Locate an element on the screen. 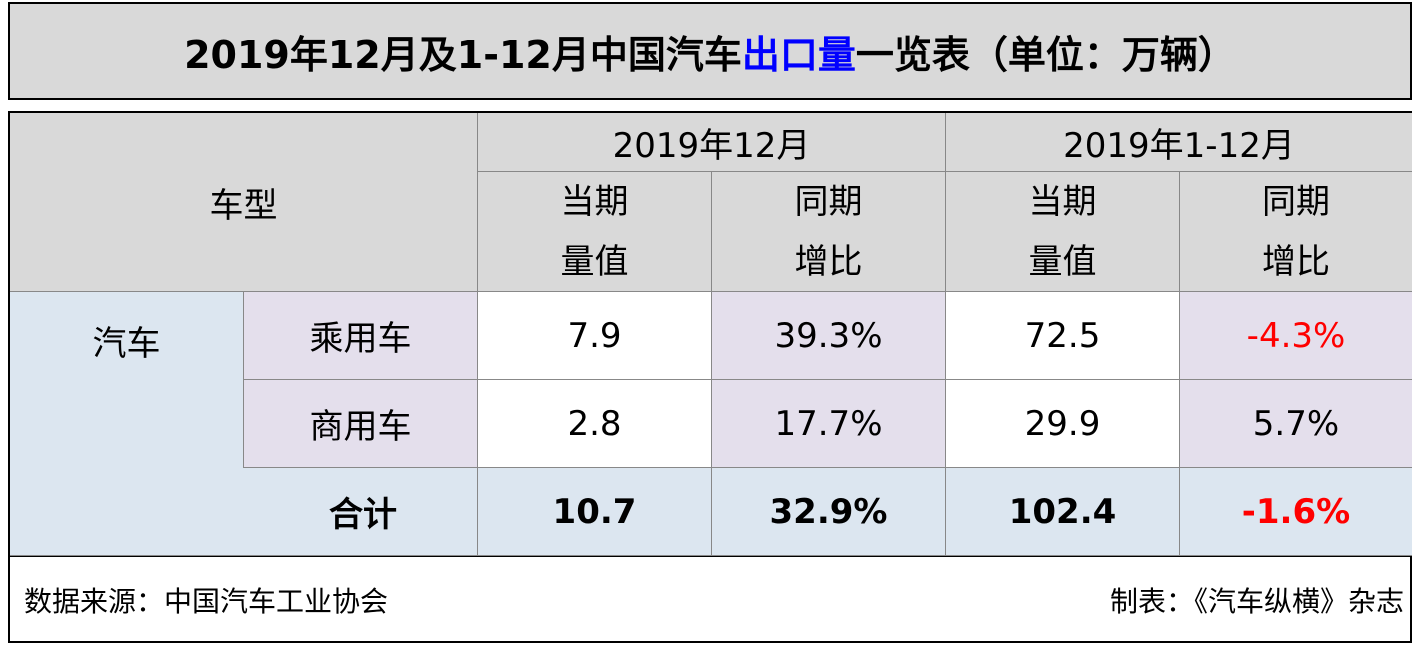 Image resolution: width=1421 pixels, height=654 pixels. group-cell: 汽车 is located at coordinates (127, 380).